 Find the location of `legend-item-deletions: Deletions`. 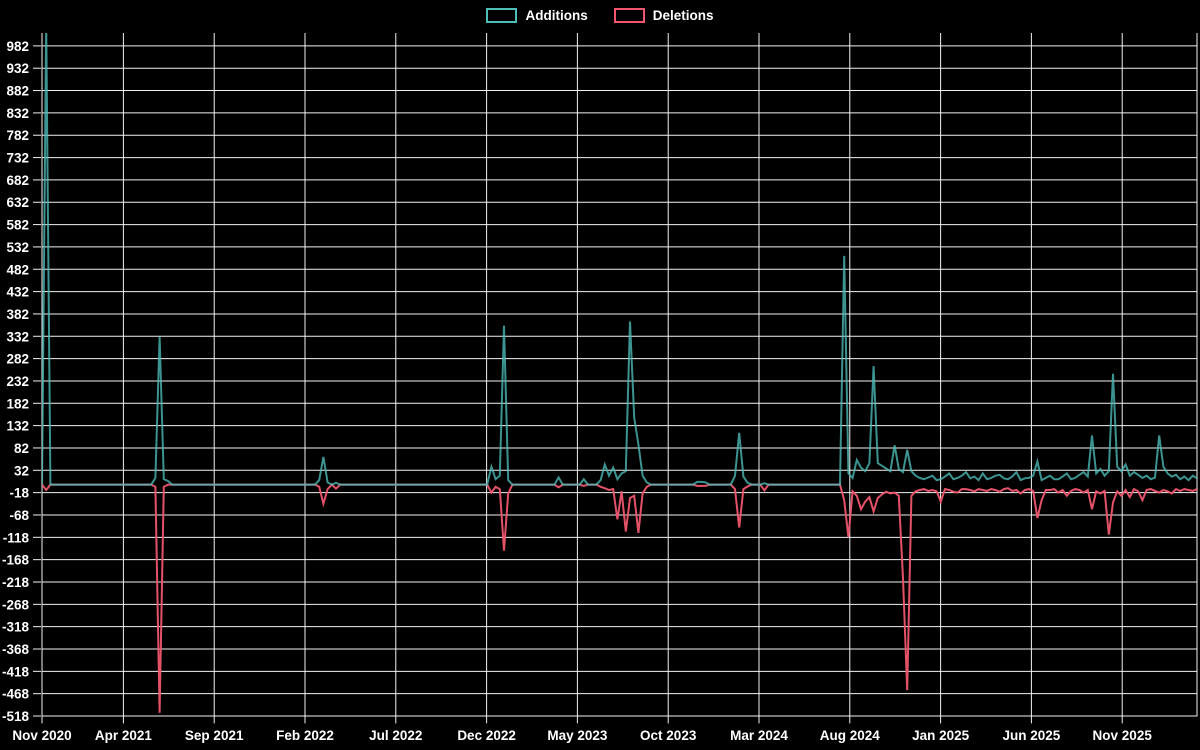

legend-item-deletions: Deletions is located at coordinates (663, 15).